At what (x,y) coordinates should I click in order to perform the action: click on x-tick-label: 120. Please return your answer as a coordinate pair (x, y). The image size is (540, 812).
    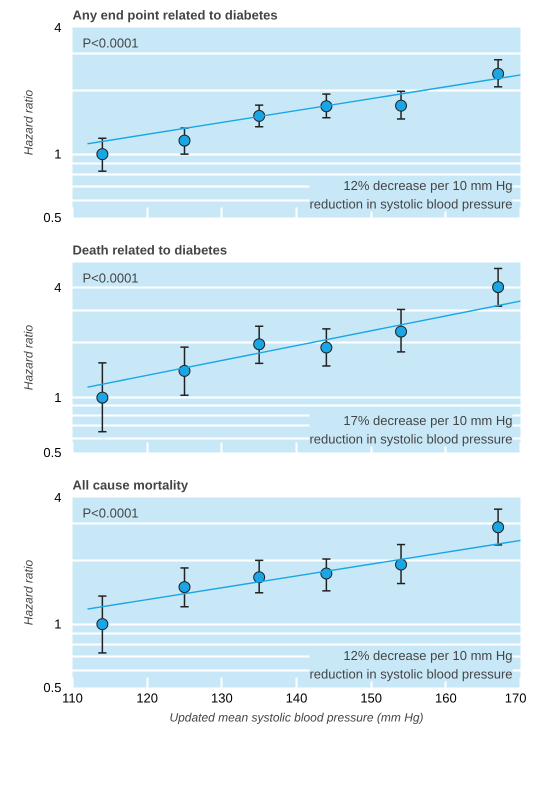
    Looking at the image, I should click on (147, 698).